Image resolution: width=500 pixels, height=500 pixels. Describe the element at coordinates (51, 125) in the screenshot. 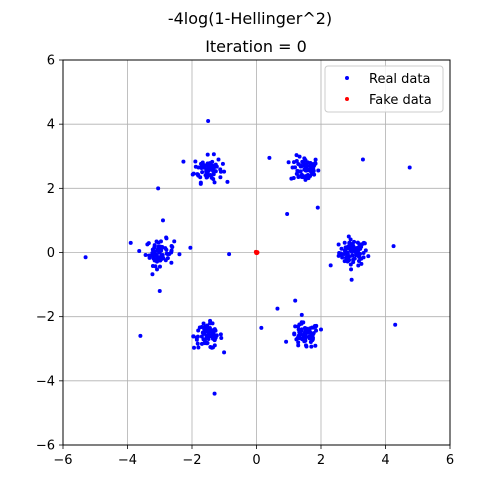

I see `y-tick-label: 4` at that location.